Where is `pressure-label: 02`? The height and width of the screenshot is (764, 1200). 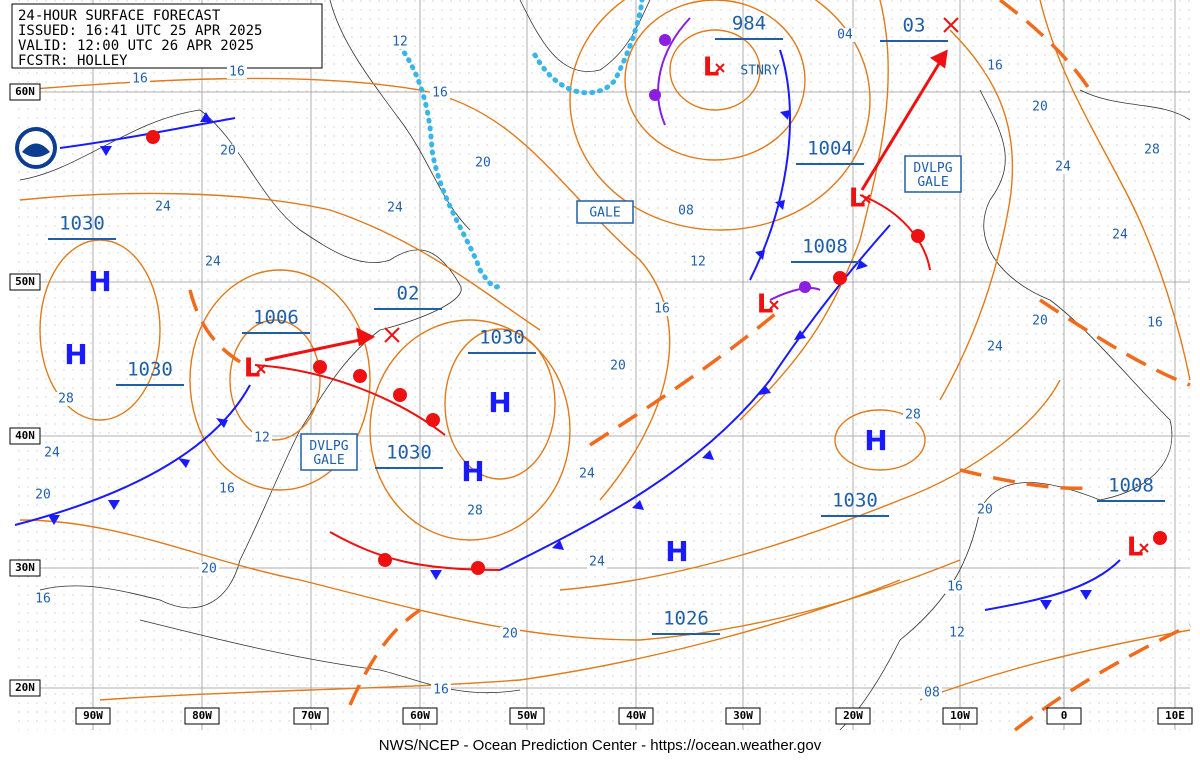
pressure-label: 02 is located at coordinates (408, 294).